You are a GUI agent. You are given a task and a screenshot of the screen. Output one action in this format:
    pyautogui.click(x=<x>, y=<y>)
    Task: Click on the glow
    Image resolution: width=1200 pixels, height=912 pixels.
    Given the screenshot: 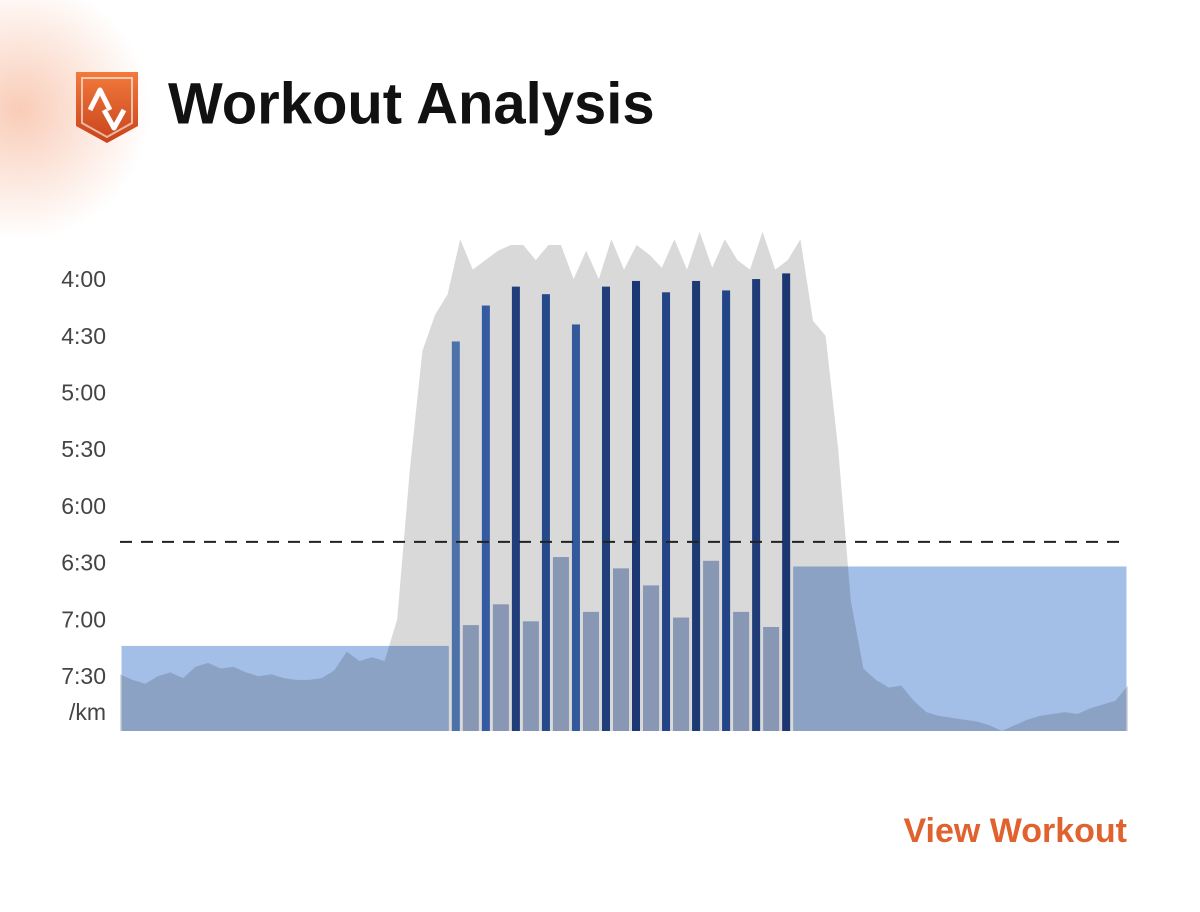 What is the action you would take?
    pyautogui.click(x=75, y=120)
    